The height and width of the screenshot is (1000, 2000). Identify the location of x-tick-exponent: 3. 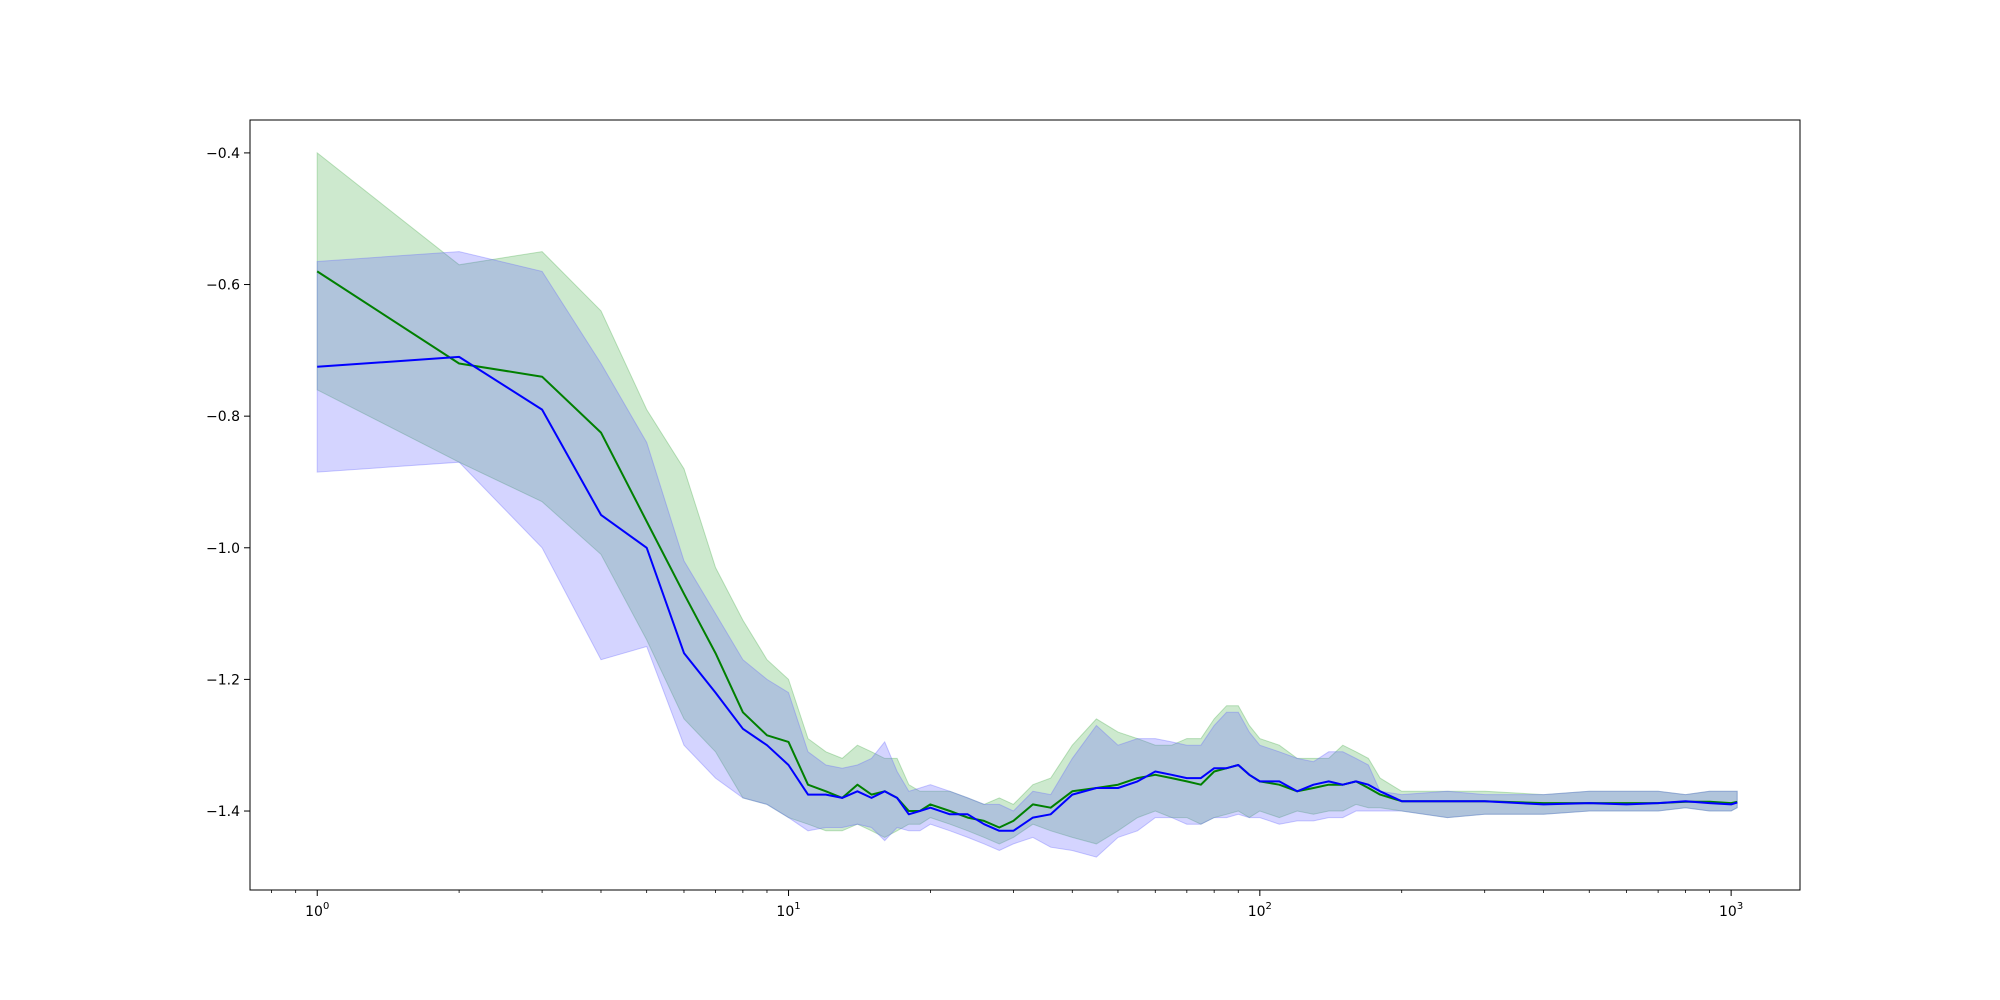
(1740, 906).